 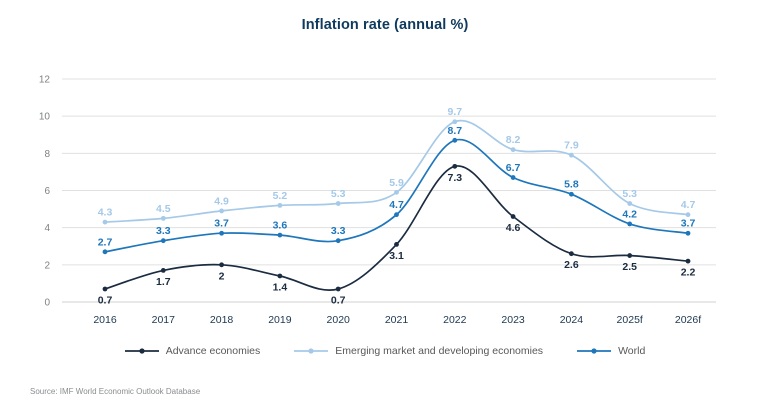 What do you see at coordinates (280, 320) in the screenshot?
I see `x-tick-label: 2019` at bounding box center [280, 320].